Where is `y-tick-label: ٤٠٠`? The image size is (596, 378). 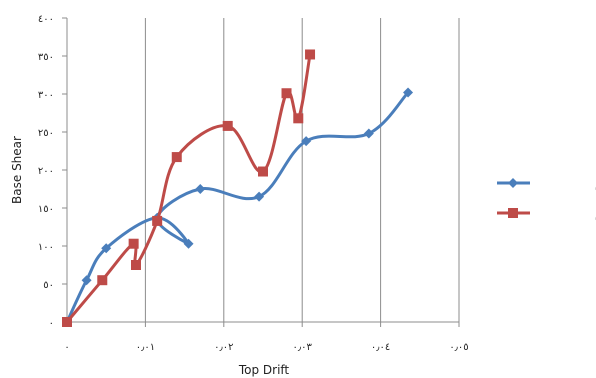
y-tick-label: ٤٠٠ is located at coordinates (46, 19).